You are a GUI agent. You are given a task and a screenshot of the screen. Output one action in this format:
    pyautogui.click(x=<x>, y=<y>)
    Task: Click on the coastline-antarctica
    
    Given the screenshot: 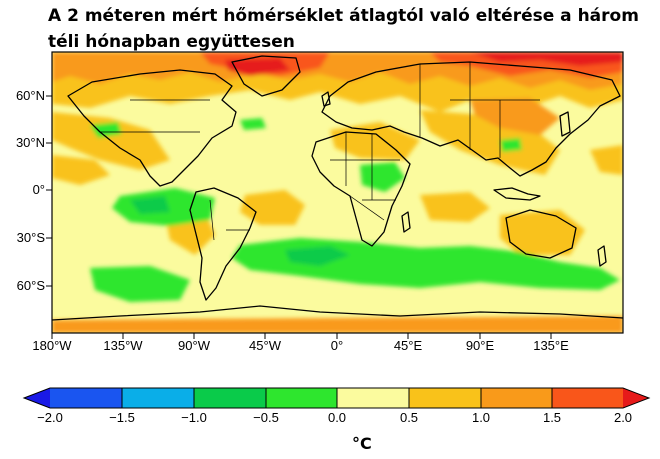 What is the action you would take?
    pyautogui.click(x=337, y=313)
    